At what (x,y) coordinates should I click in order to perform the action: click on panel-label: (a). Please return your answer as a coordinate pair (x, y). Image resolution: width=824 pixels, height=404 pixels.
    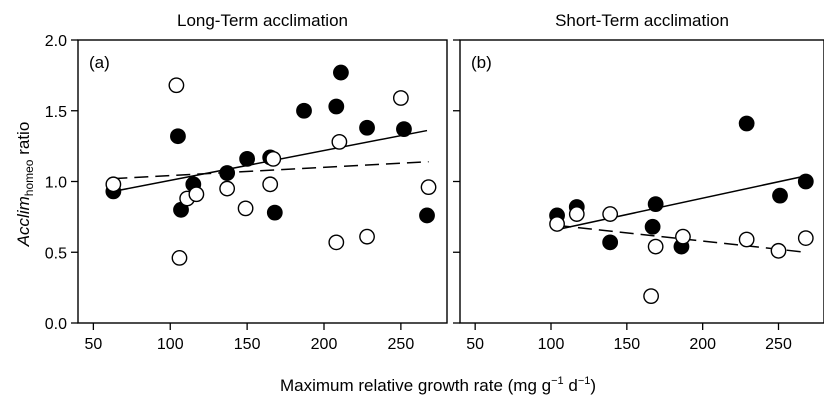
    Looking at the image, I should click on (99, 62).